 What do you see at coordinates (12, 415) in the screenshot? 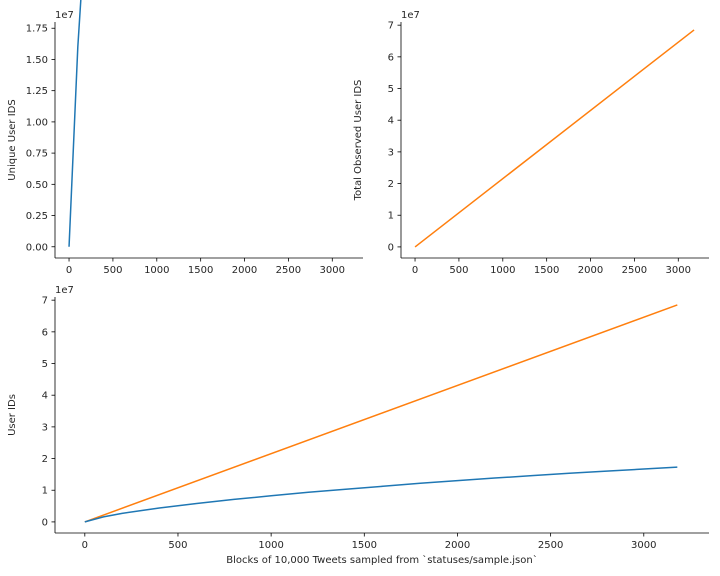
I see `y-axis-label: User IDs` at bounding box center [12, 415].